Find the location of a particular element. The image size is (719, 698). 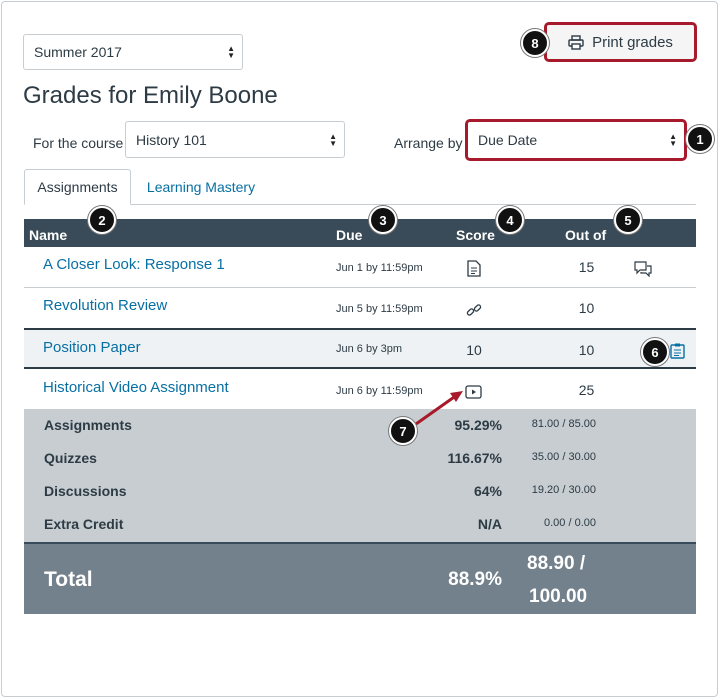

group-points: 0.00 / 0.00 is located at coordinates (570, 523).